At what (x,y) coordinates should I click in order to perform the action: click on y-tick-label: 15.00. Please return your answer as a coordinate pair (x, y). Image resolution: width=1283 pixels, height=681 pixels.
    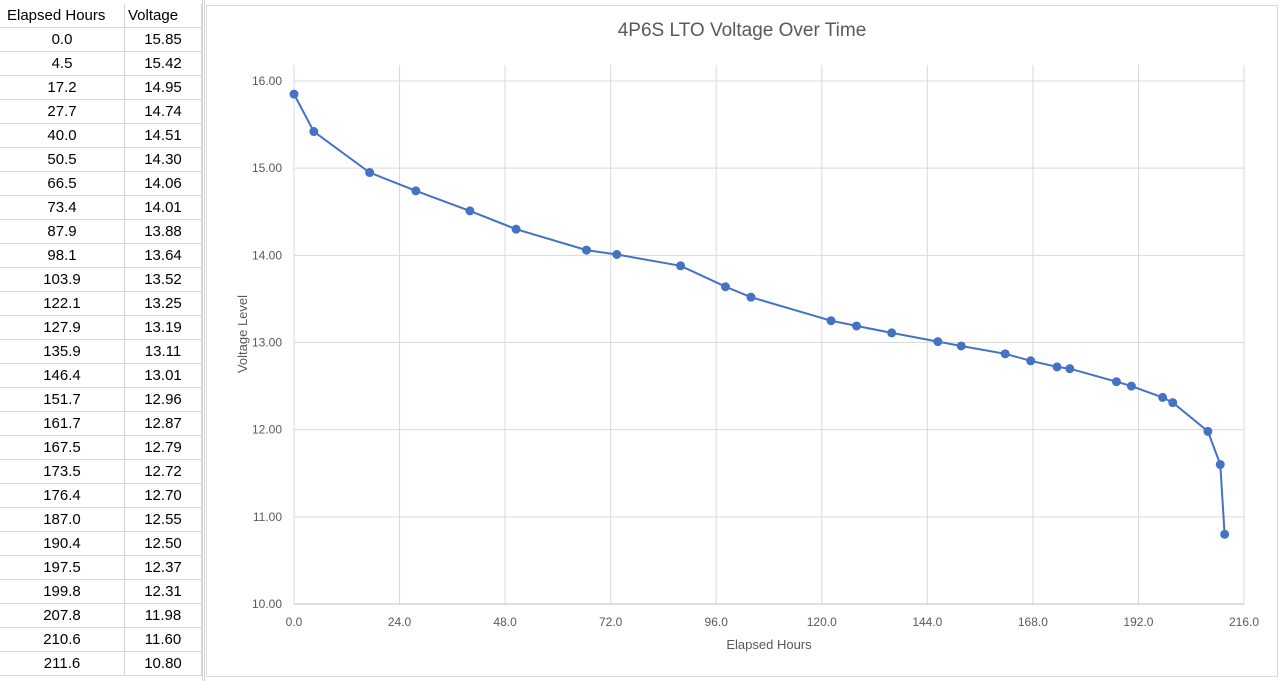
    Looking at the image, I should click on (267, 168).